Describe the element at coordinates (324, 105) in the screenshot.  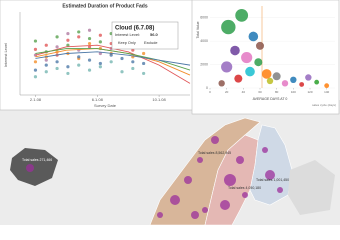
I see `note: sales cycle (days)` at that location.